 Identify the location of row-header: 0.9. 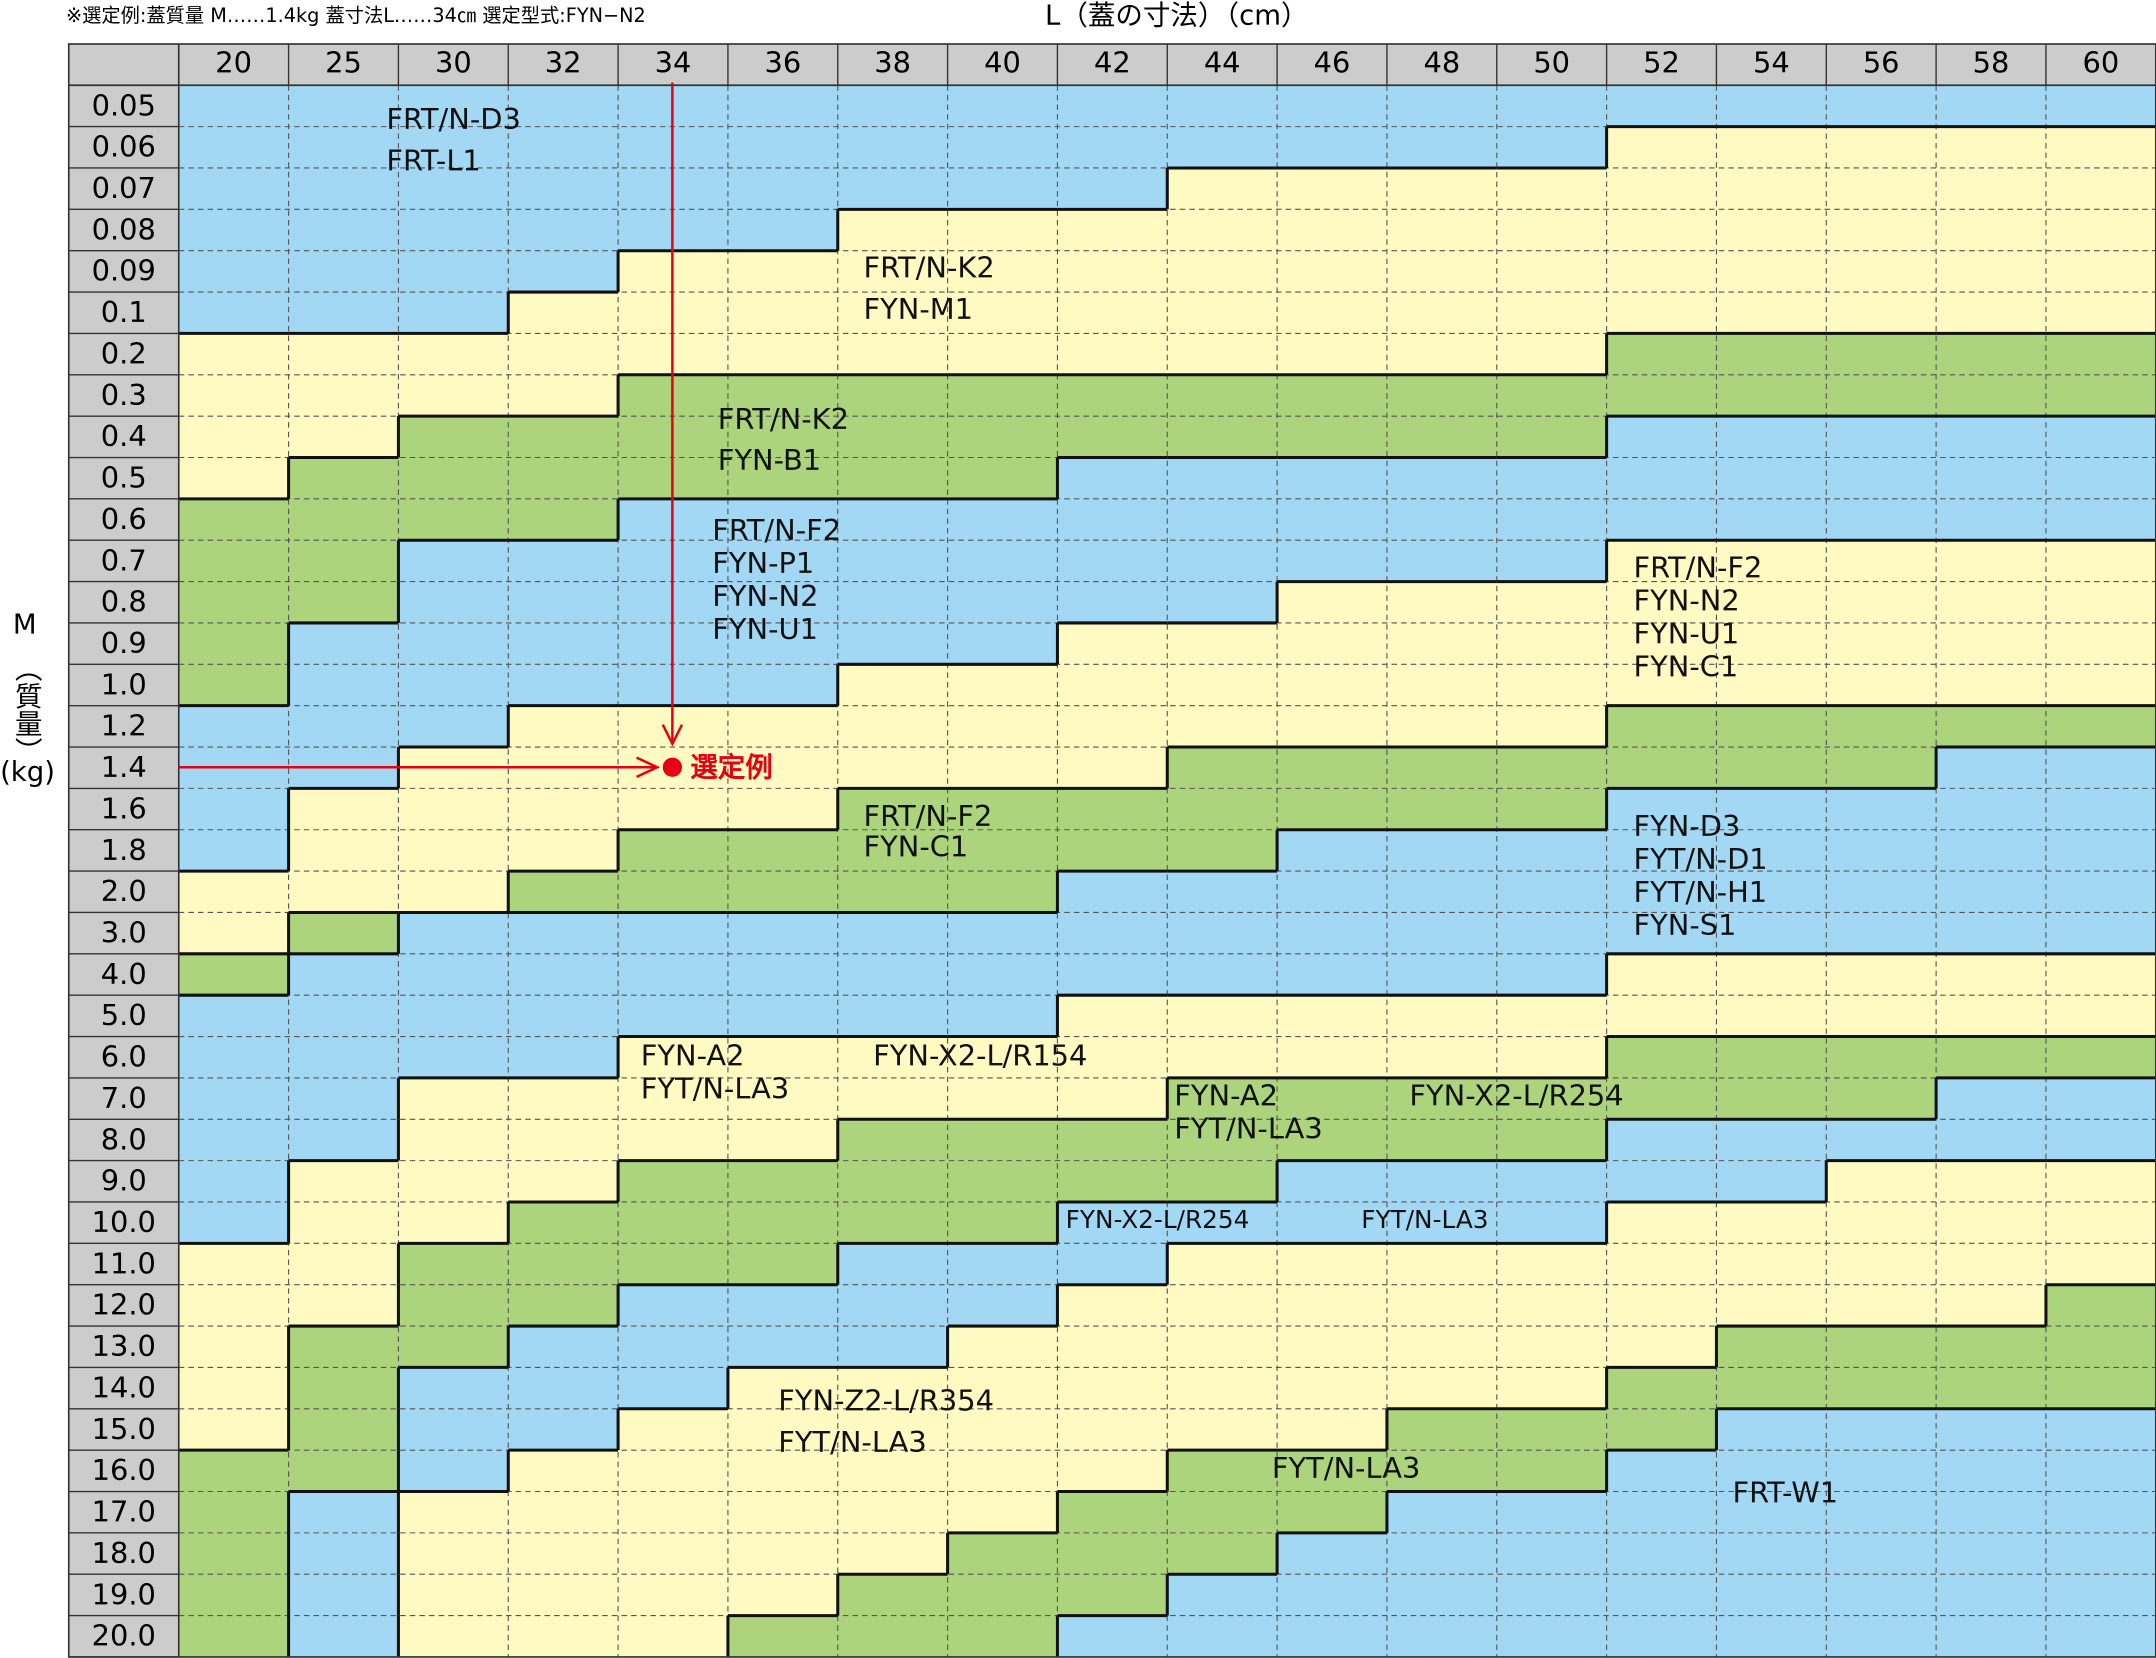
(124, 643).